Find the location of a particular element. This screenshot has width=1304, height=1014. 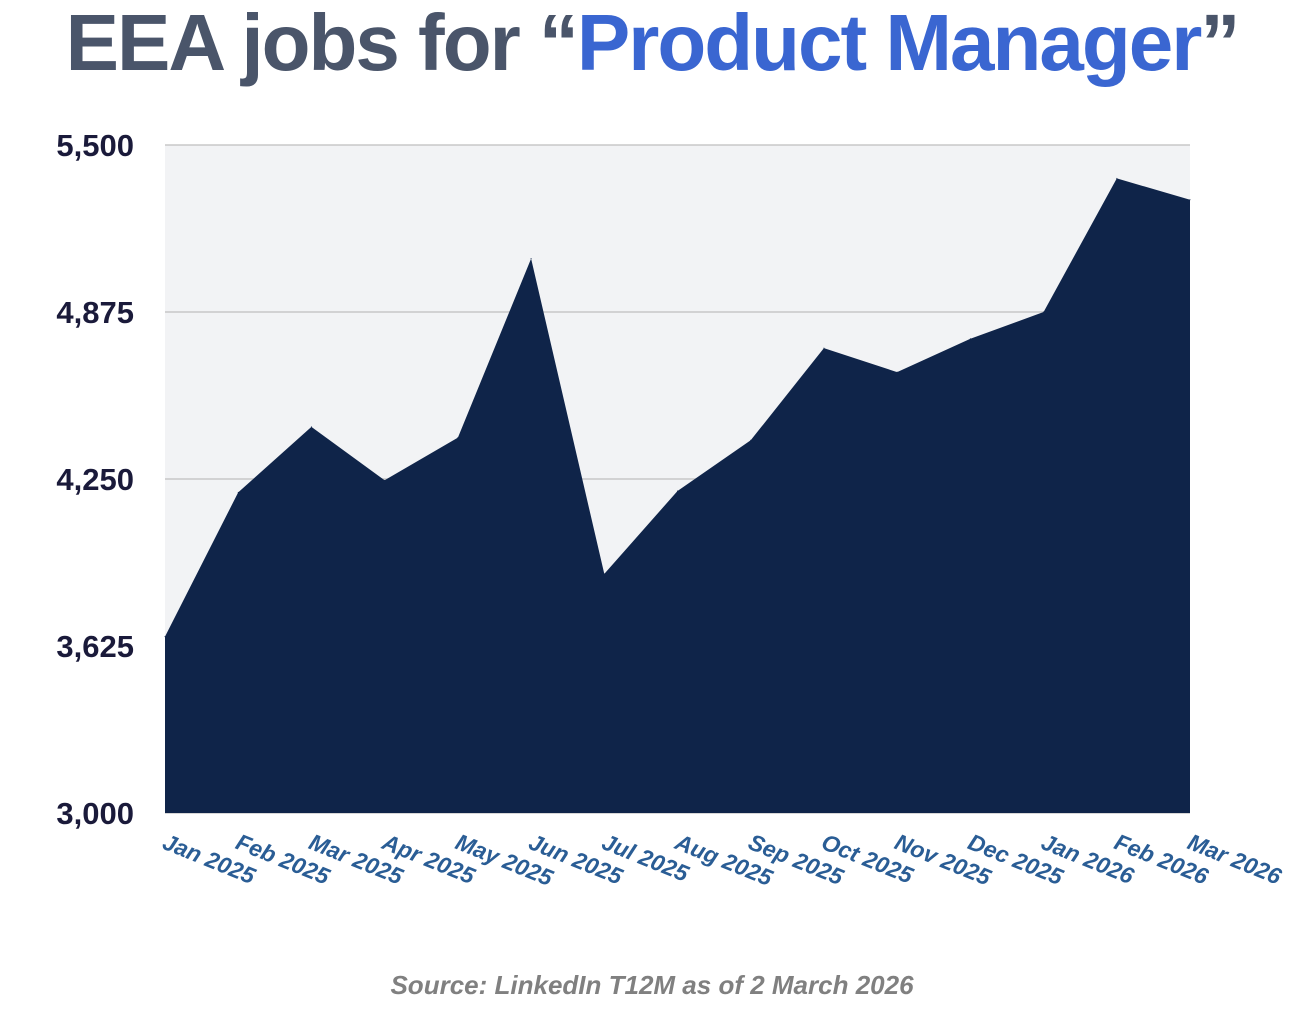

y-tick-label: 4,250 is located at coordinates (95, 479).